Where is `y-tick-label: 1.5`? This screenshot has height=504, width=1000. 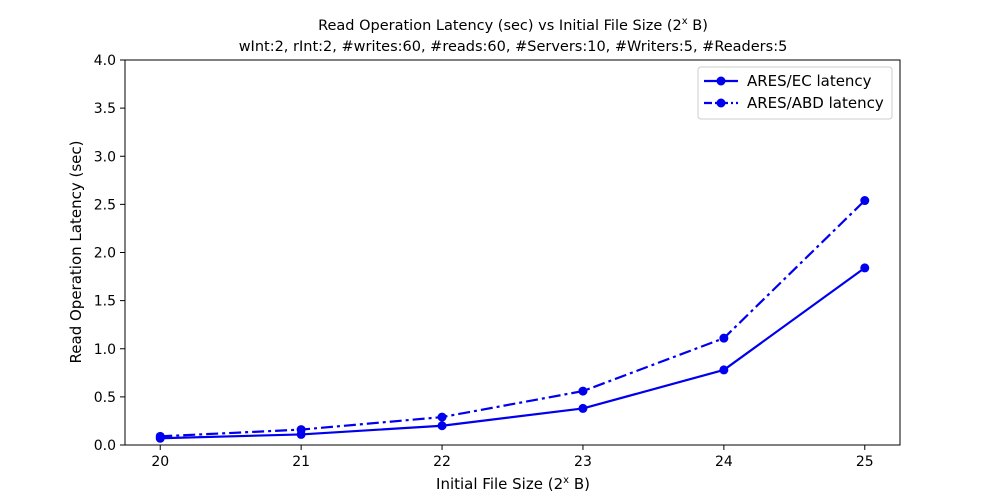
y-tick-label: 1.5 is located at coordinates (105, 302).